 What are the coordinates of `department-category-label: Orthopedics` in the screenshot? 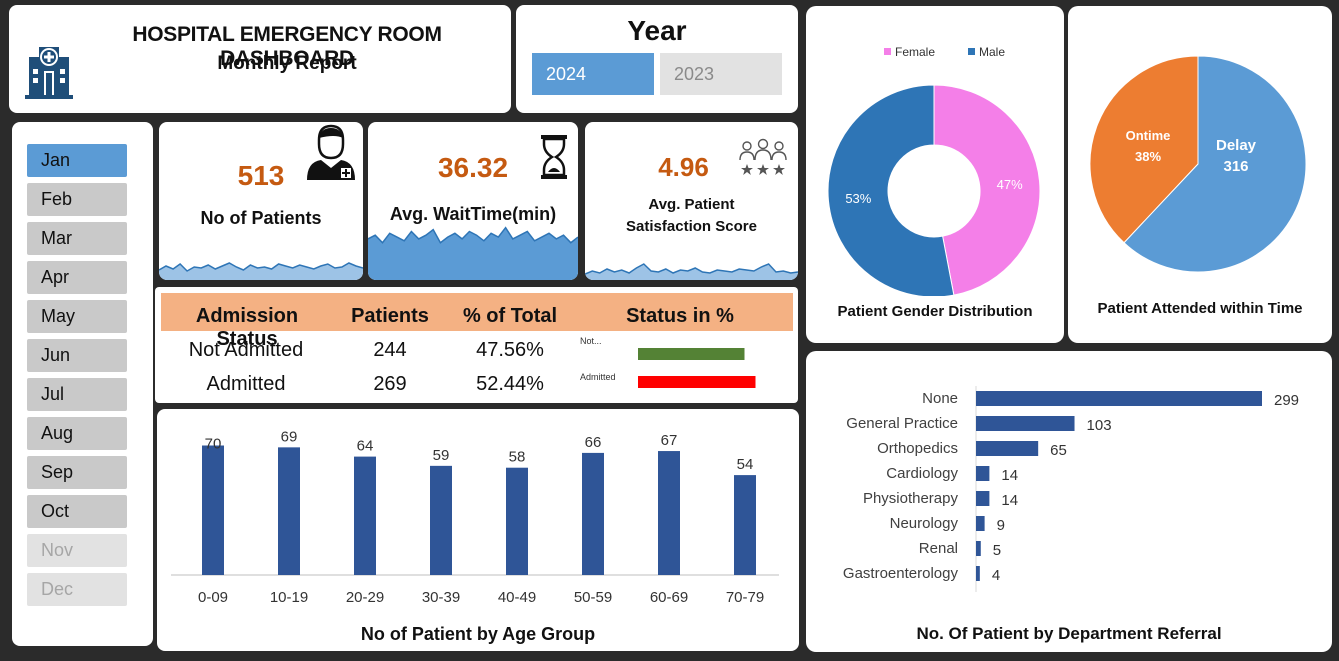 It's located at (917, 448).